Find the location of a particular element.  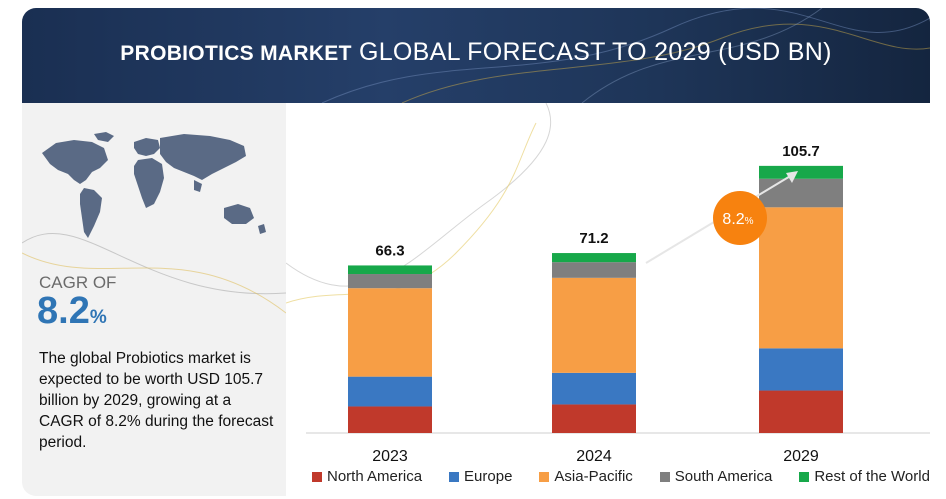

bar-segment-south-america-2023 is located at coordinates (390, 281).